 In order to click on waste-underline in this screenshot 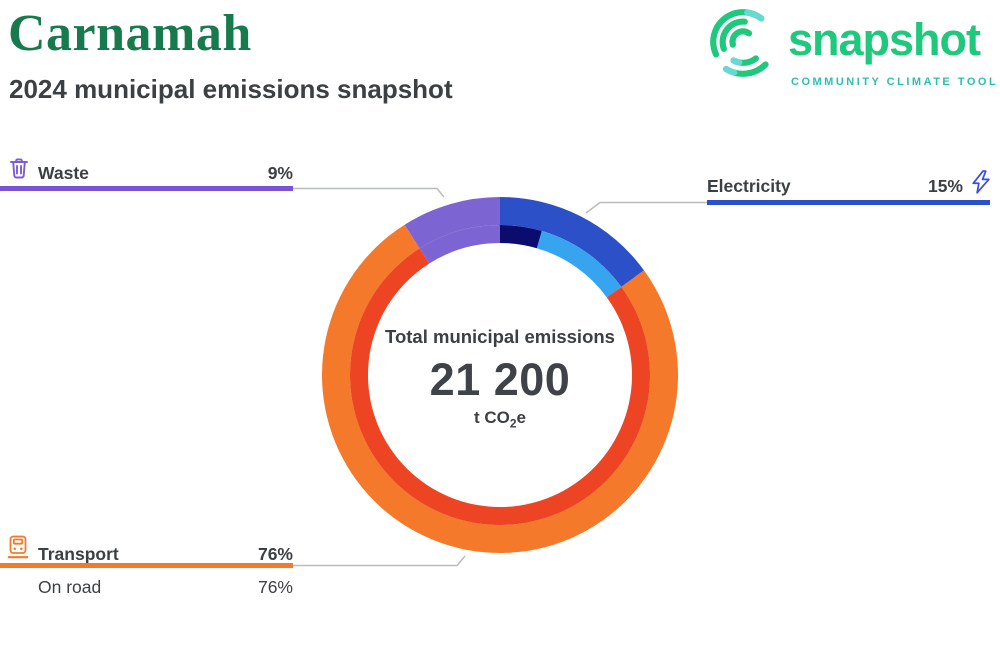, I will do `click(146, 188)`.